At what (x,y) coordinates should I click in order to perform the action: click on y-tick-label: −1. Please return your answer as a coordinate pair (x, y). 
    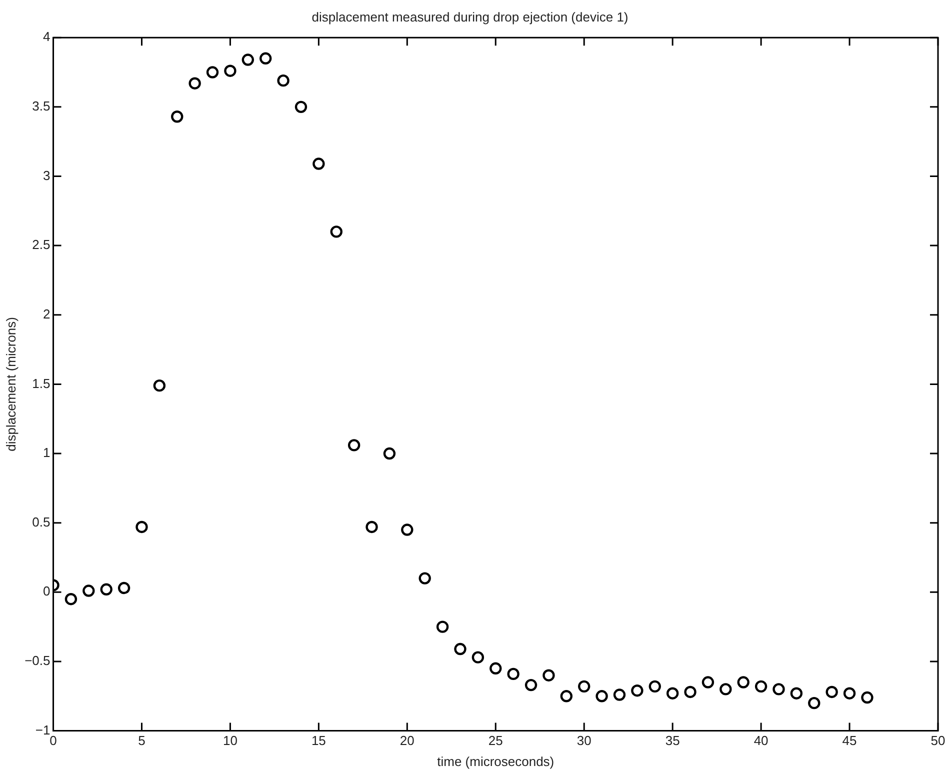
    Looking at the image, I should click on (42, 730).